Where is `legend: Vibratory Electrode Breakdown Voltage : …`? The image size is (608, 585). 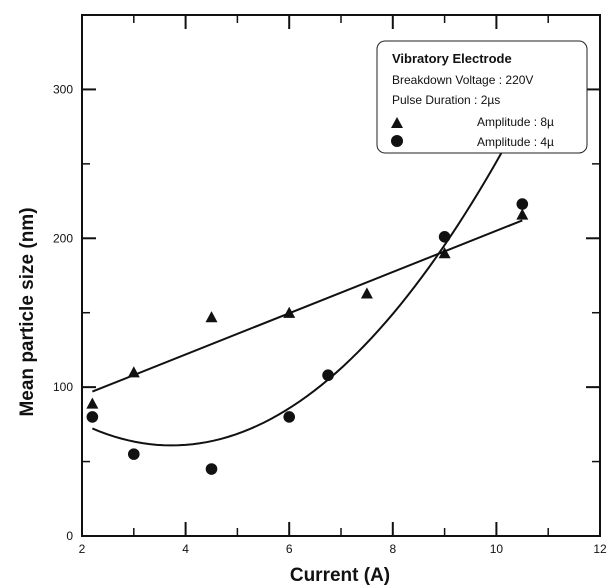 legend: Vibratory Electrode Breakdown Voltage : … is located at coordinates (482, 97).